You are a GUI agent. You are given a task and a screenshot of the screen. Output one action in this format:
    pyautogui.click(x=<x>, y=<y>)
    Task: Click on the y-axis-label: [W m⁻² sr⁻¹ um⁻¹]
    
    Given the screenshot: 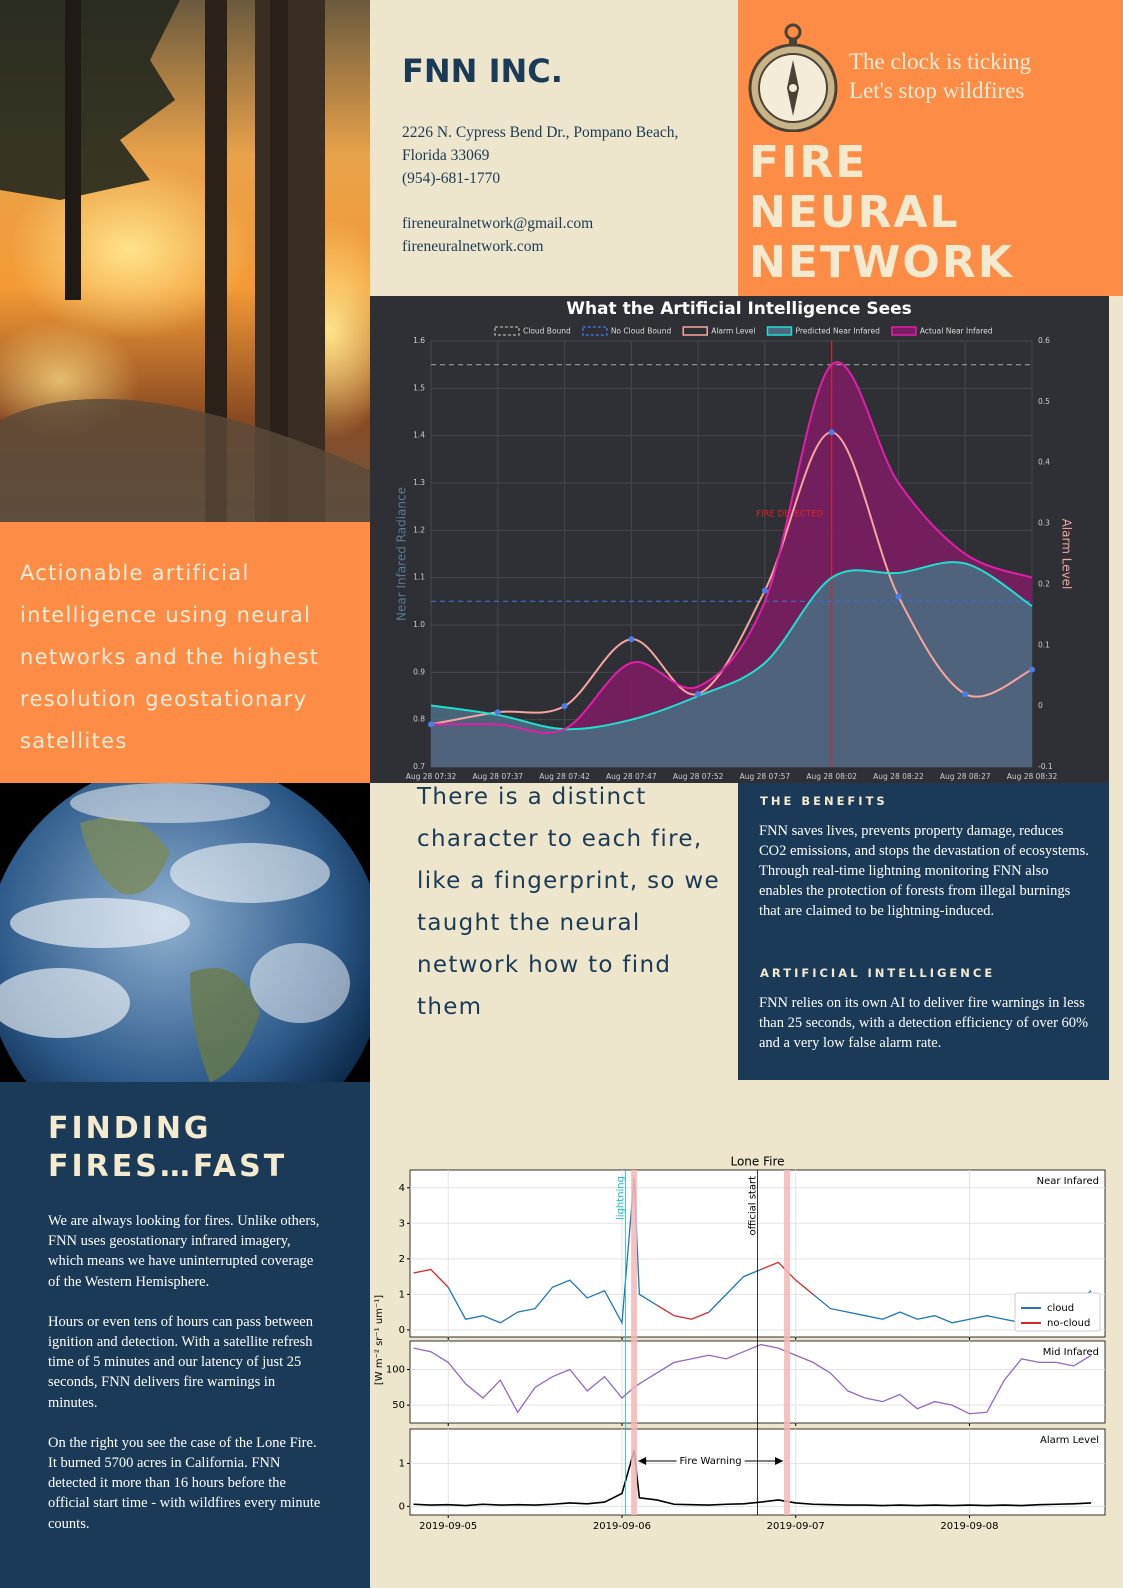 What is the action you would take?
    pyautogui.click(x=379, y=1340)
    